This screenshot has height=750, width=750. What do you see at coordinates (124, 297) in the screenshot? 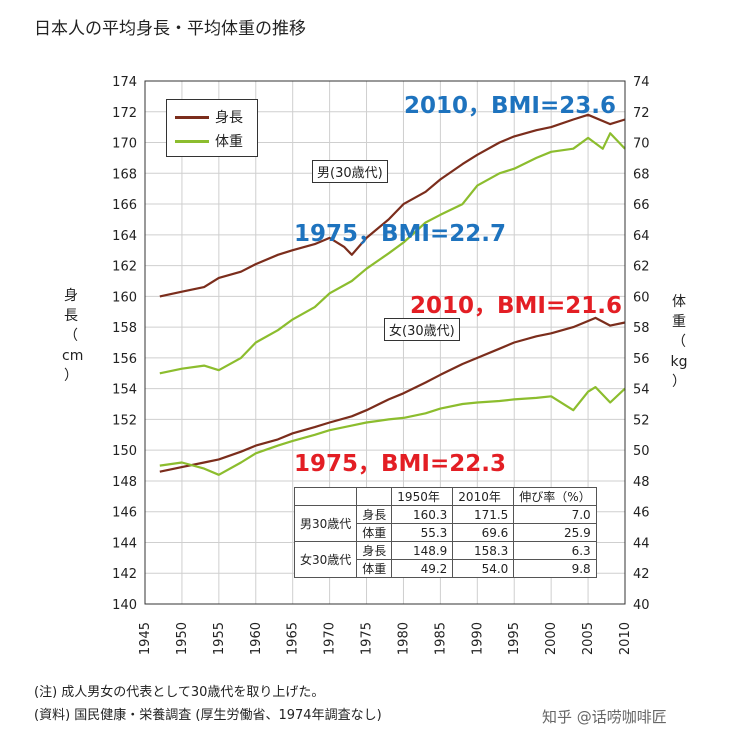
I see `left-tick-label: 160` at bounding box center [124, 297].